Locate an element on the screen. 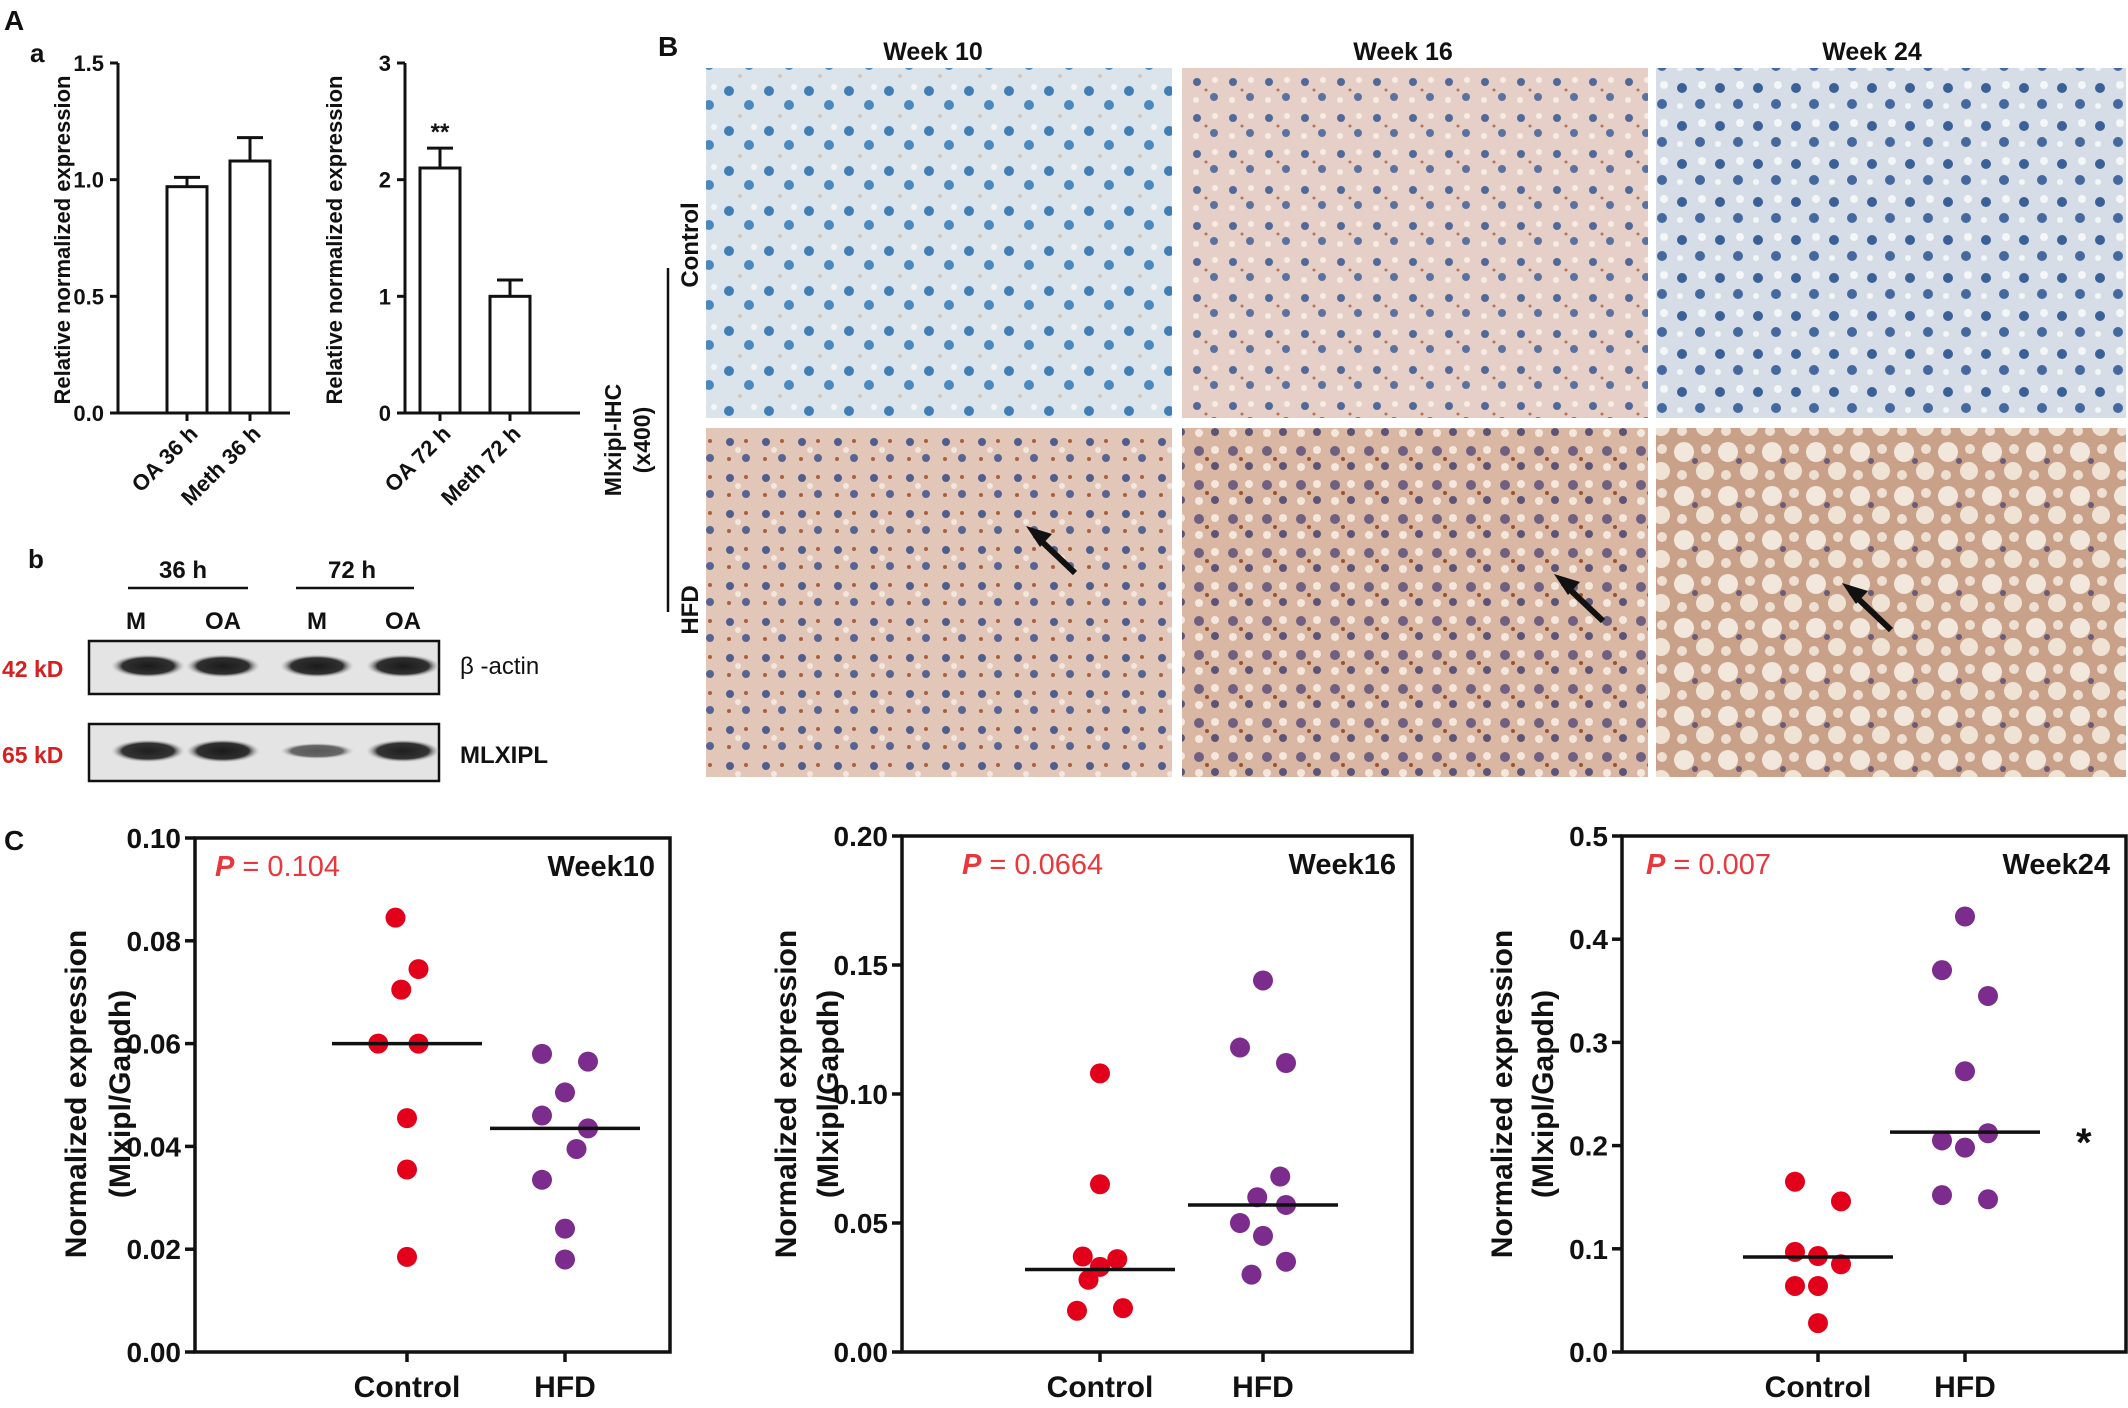  y-tick-label: 0.1 is located at coordinates (1588, 1249).